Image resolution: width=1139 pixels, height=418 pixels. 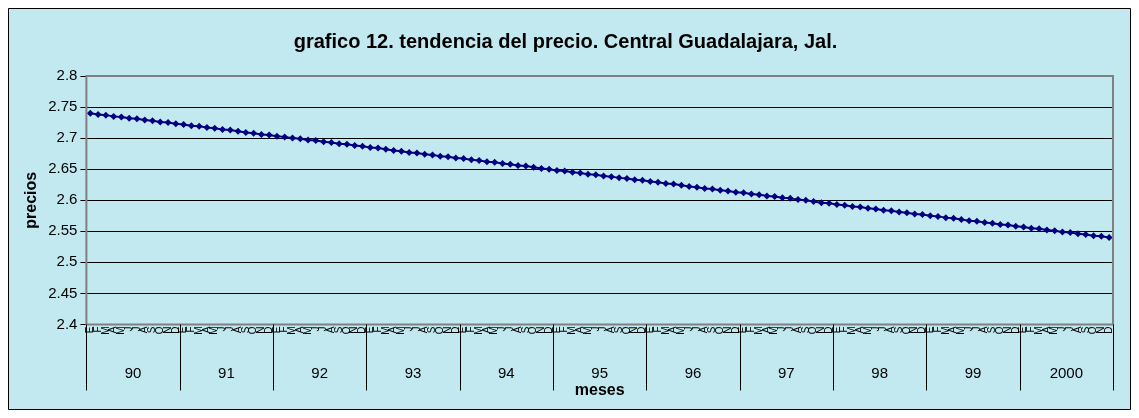 What do you see at coordinates (67, 137) in the screenshot?
I see `y-tick-label: 2.7` at bounding box center [67, 137].